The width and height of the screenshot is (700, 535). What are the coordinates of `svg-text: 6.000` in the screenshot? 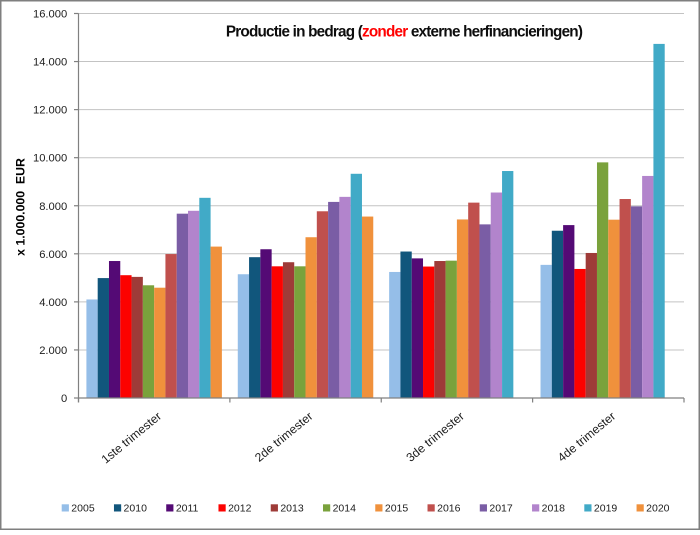 It's located at (53, 255).